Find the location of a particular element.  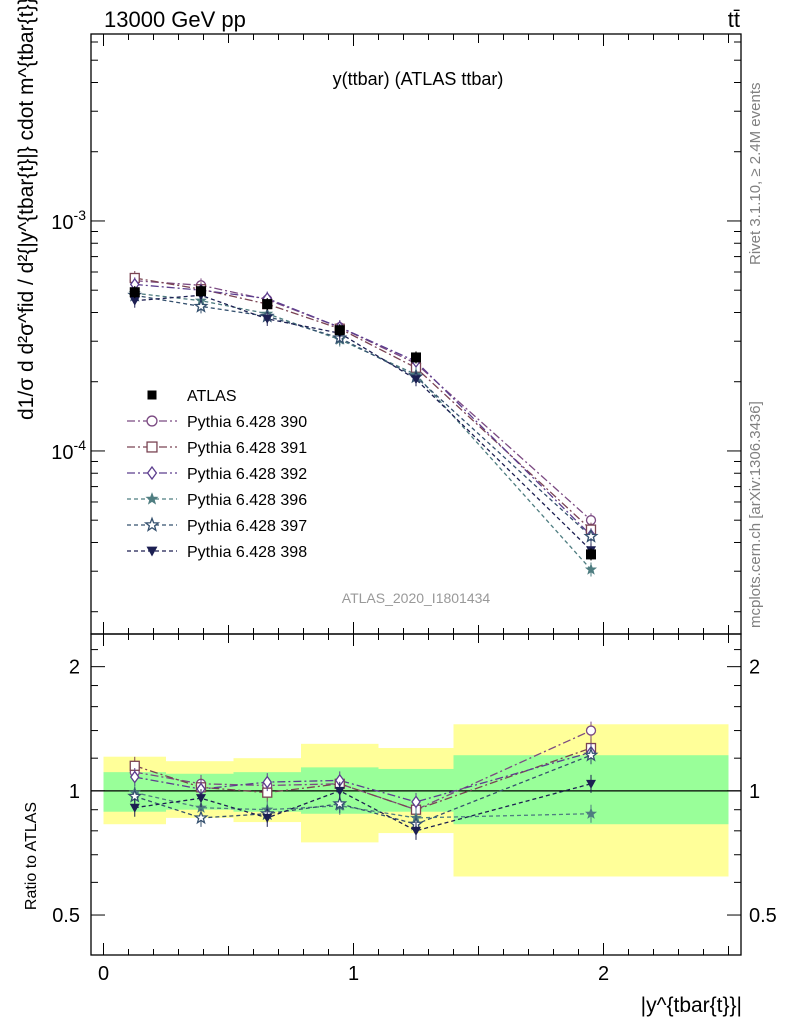

legend-entry-6: Pythia 6.428 398 is located at coordinates (247, 552).